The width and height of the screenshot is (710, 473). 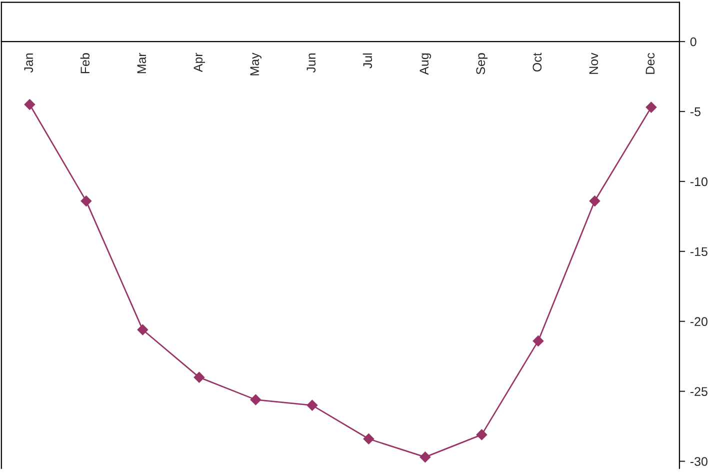 What do you see at coordinates (256, 64) in the screenshot?
I see `x-tick-label: May` at bounding box center [256, 64].